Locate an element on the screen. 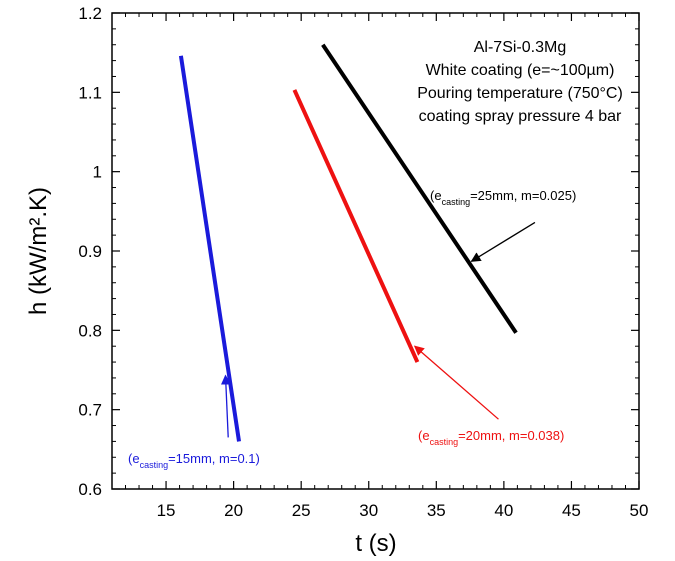  series-label-25mm-suffix: =25mm, m=0.025) is located at coordinates (523, 195).